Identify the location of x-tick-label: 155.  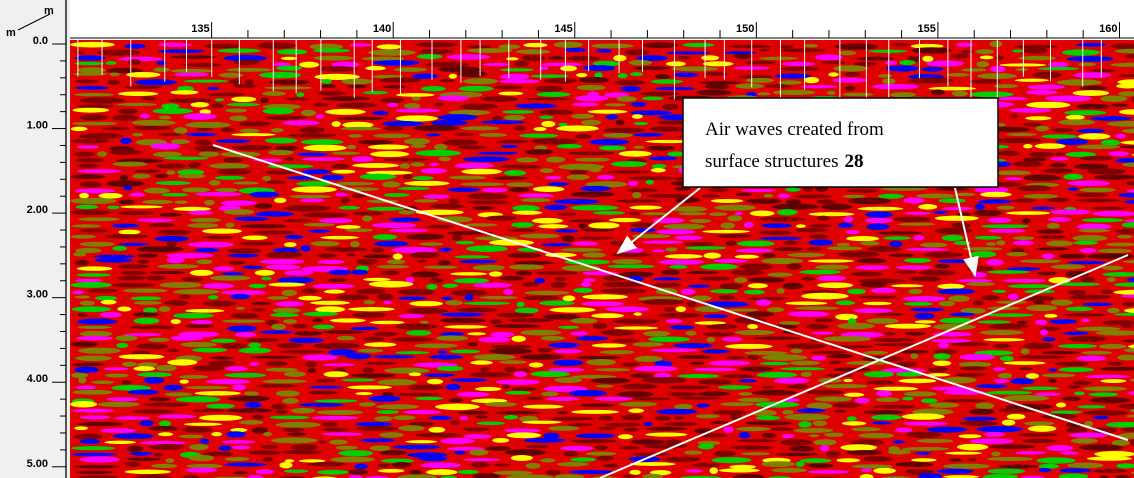
(927, 29).